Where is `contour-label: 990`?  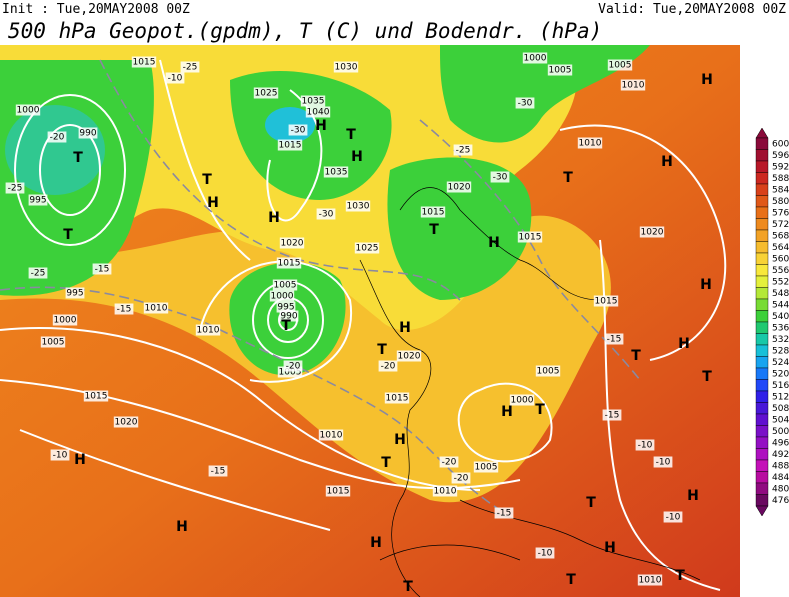
contour-label: 990 is located at coordinates (87, 134).